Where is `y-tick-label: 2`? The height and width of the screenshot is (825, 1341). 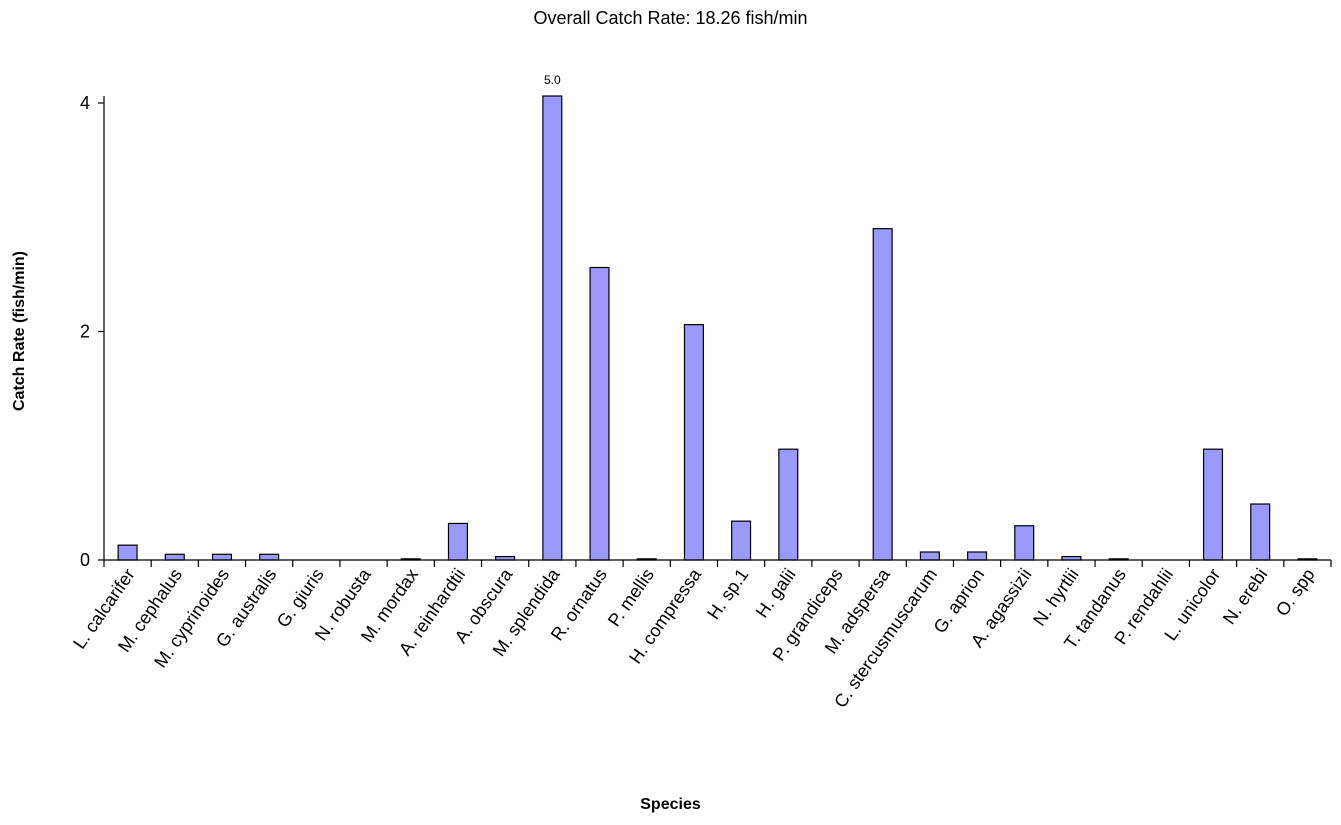 y-tick-label: 2 is located at coordinates (85, 332).